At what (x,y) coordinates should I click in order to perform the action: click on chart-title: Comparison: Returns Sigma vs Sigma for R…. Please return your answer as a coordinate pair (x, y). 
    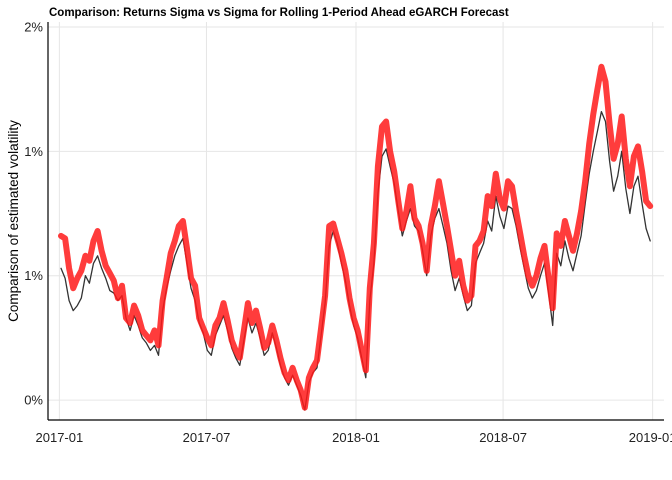
    Looking at the image, I should click on (279, 13).